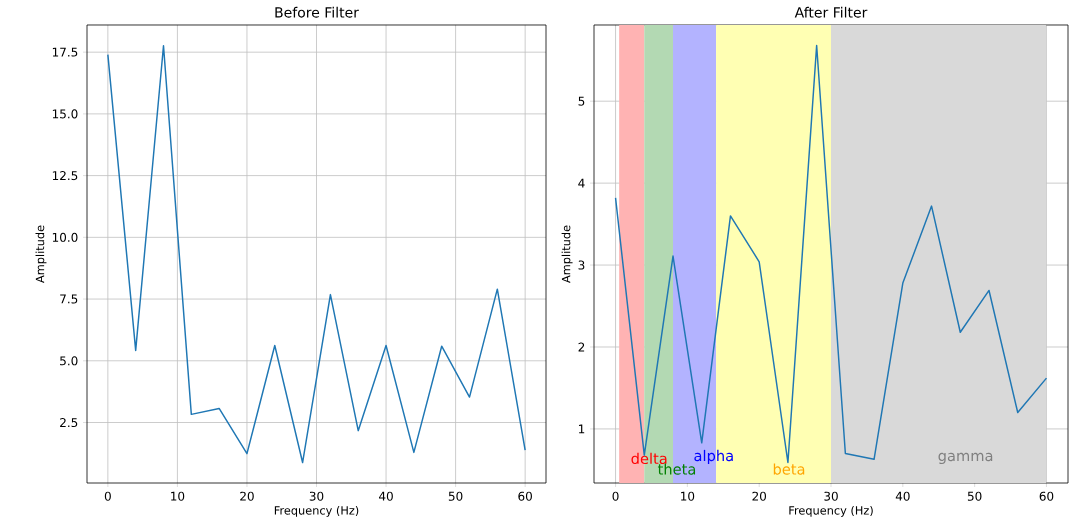  I want to click on band-label: gamma, so click(965, 458).